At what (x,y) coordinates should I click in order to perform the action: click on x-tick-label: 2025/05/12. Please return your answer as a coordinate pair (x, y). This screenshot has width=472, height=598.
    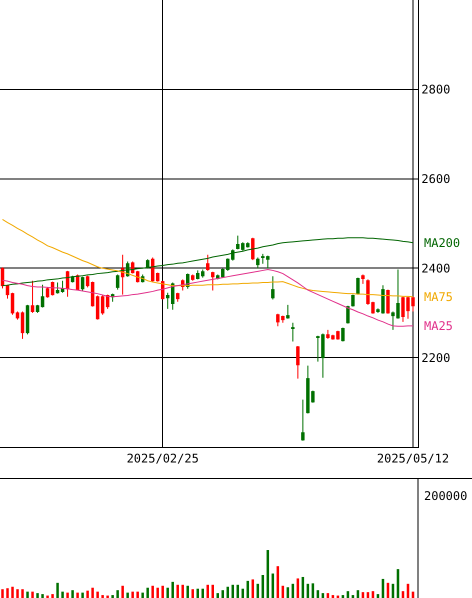
    Looking at the image, I should click on (413, 458).